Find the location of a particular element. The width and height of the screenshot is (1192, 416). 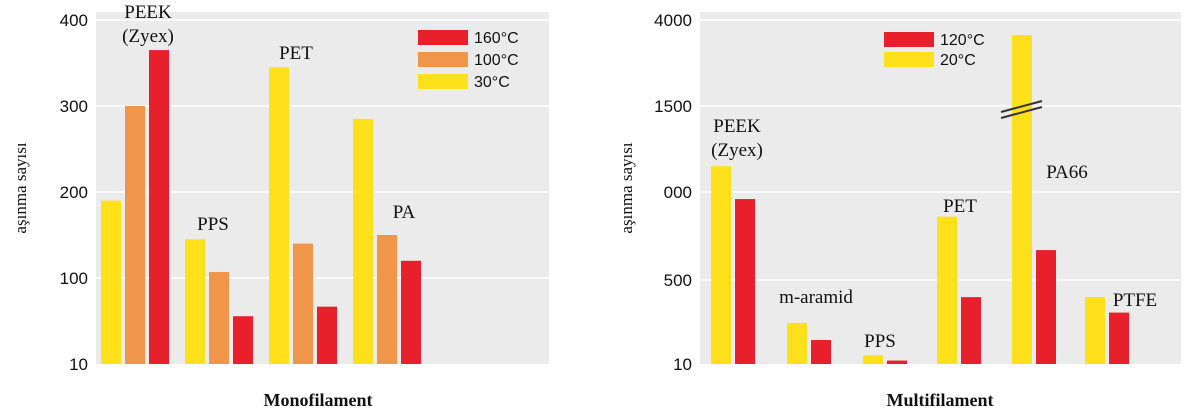

y-tick-label: 300 is located at coordinates (74, 106).